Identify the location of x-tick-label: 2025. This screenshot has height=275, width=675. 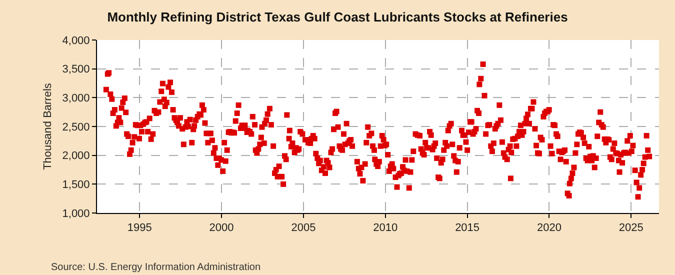
(631, 228).